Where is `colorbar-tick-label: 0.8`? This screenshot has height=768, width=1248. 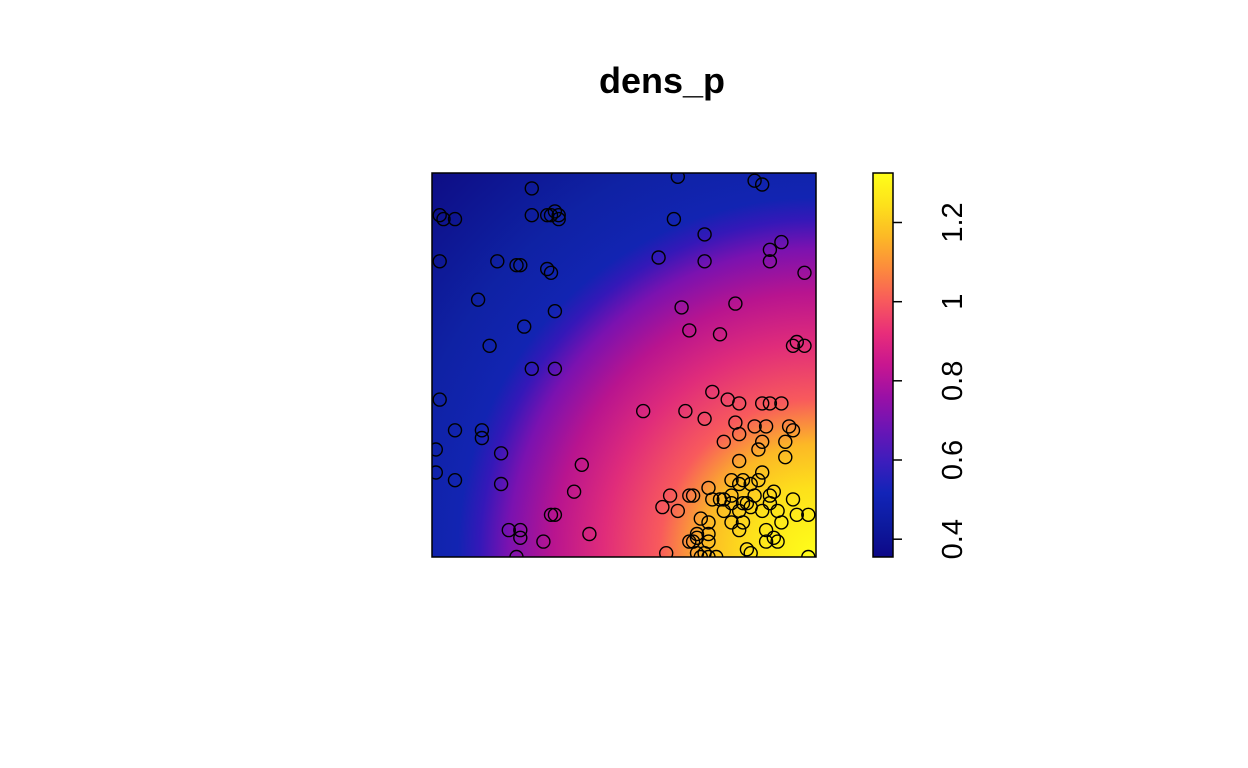 colorbar-tick-label: 0.8 is located at coordinates (953, 381).